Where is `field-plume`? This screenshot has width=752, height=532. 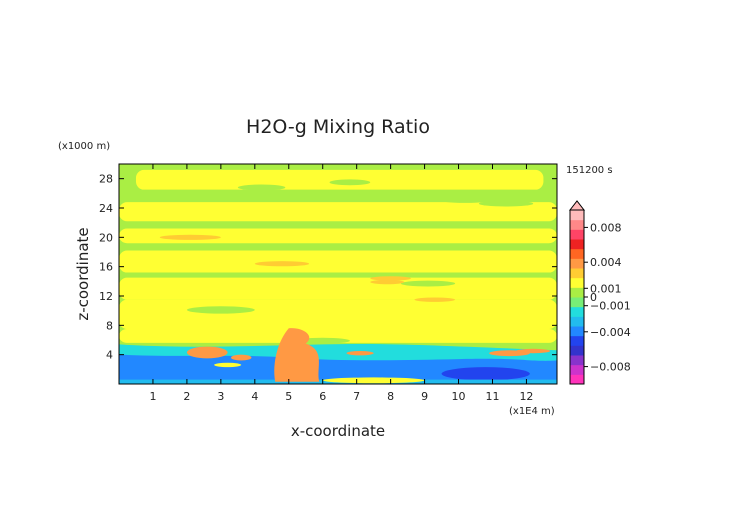 field-plume is located at coordinates (297, 355).